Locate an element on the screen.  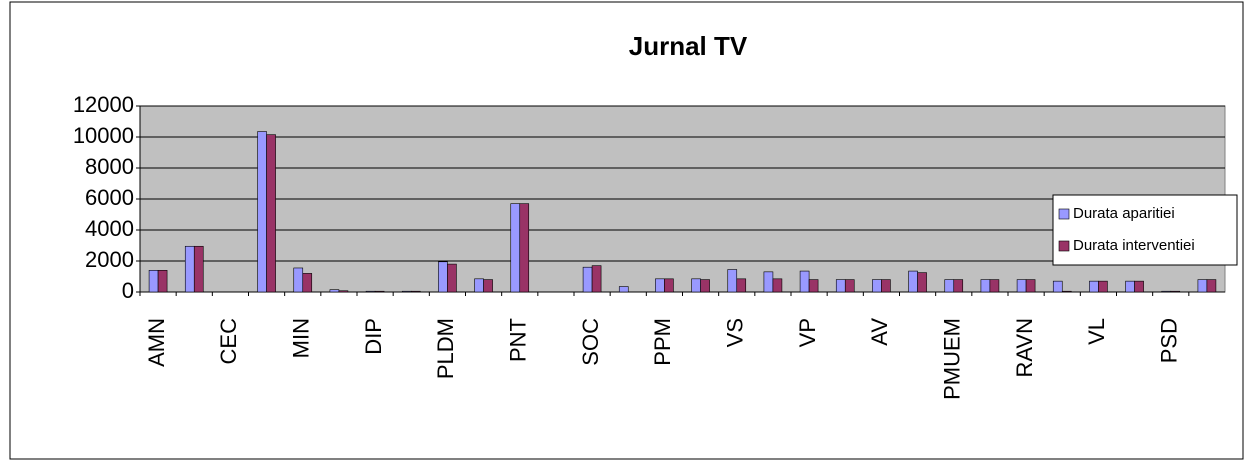
x-tick-label: PSD is located at coordinates (1169, 340).